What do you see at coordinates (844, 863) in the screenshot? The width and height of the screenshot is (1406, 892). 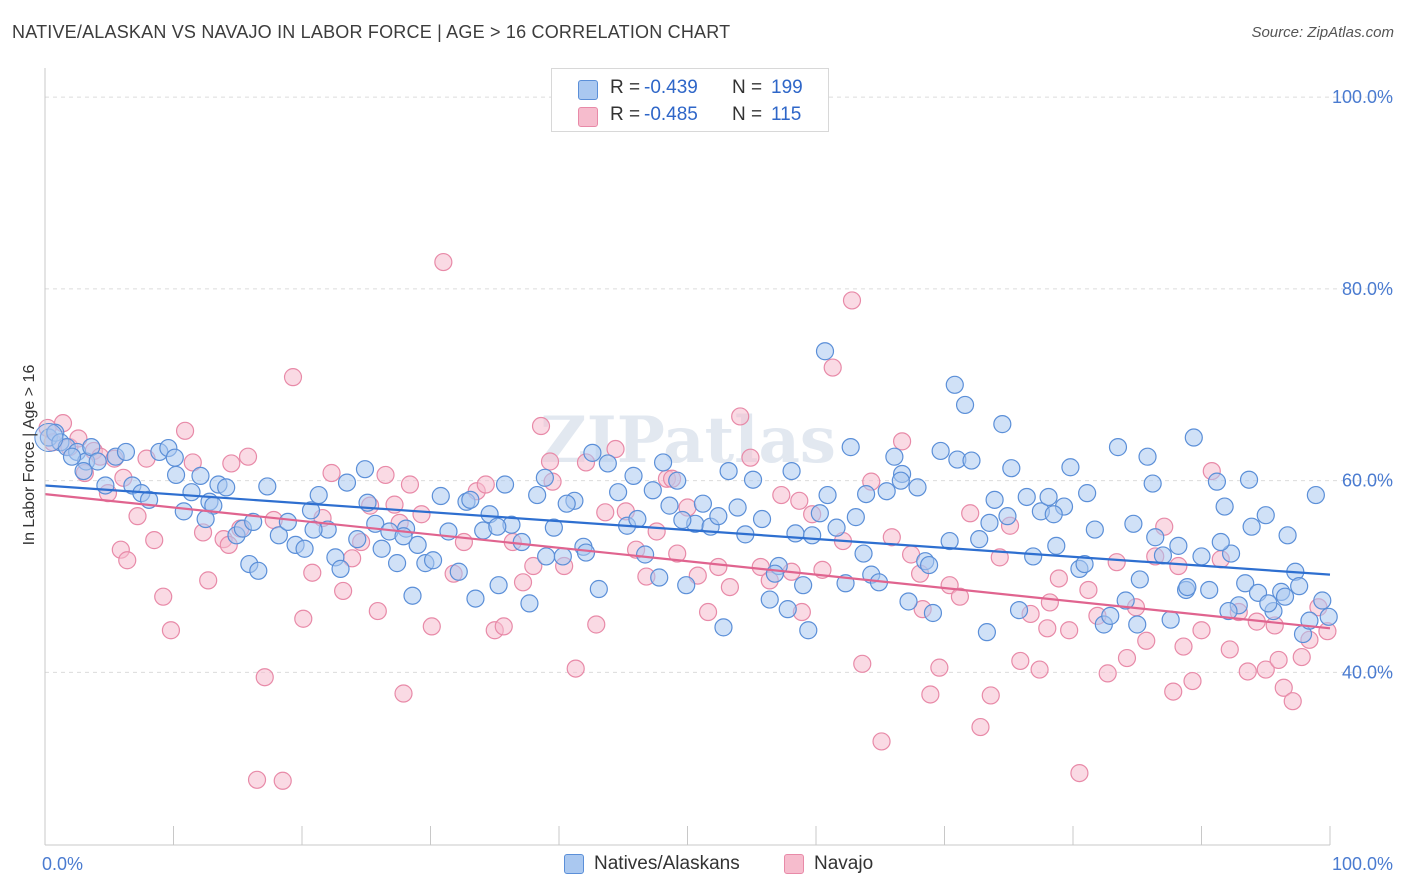 I see `legend-label-navajo: Navajo` at bounding box center [844, 863].